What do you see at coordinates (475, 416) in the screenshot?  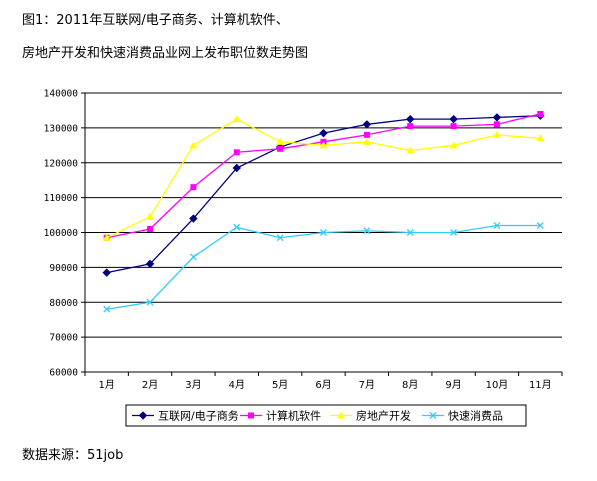 I see `legend-label-fmcg: 快速消费品` at bounding box center [475, 416].